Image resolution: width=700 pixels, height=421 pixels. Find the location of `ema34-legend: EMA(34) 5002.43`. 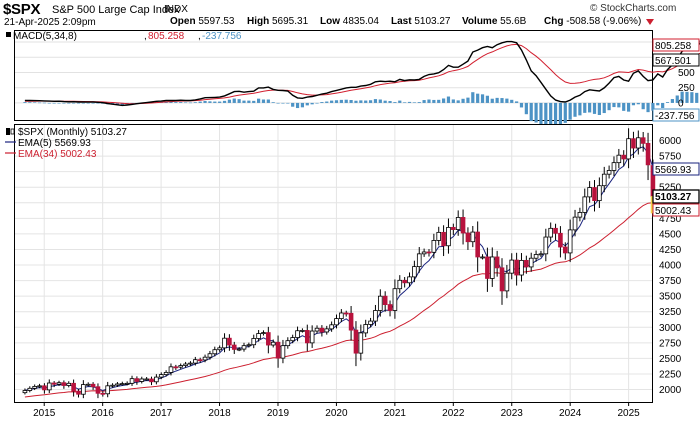

ema34-legend: EMA(34) 5002.43 is located at coordinates (57, 154).